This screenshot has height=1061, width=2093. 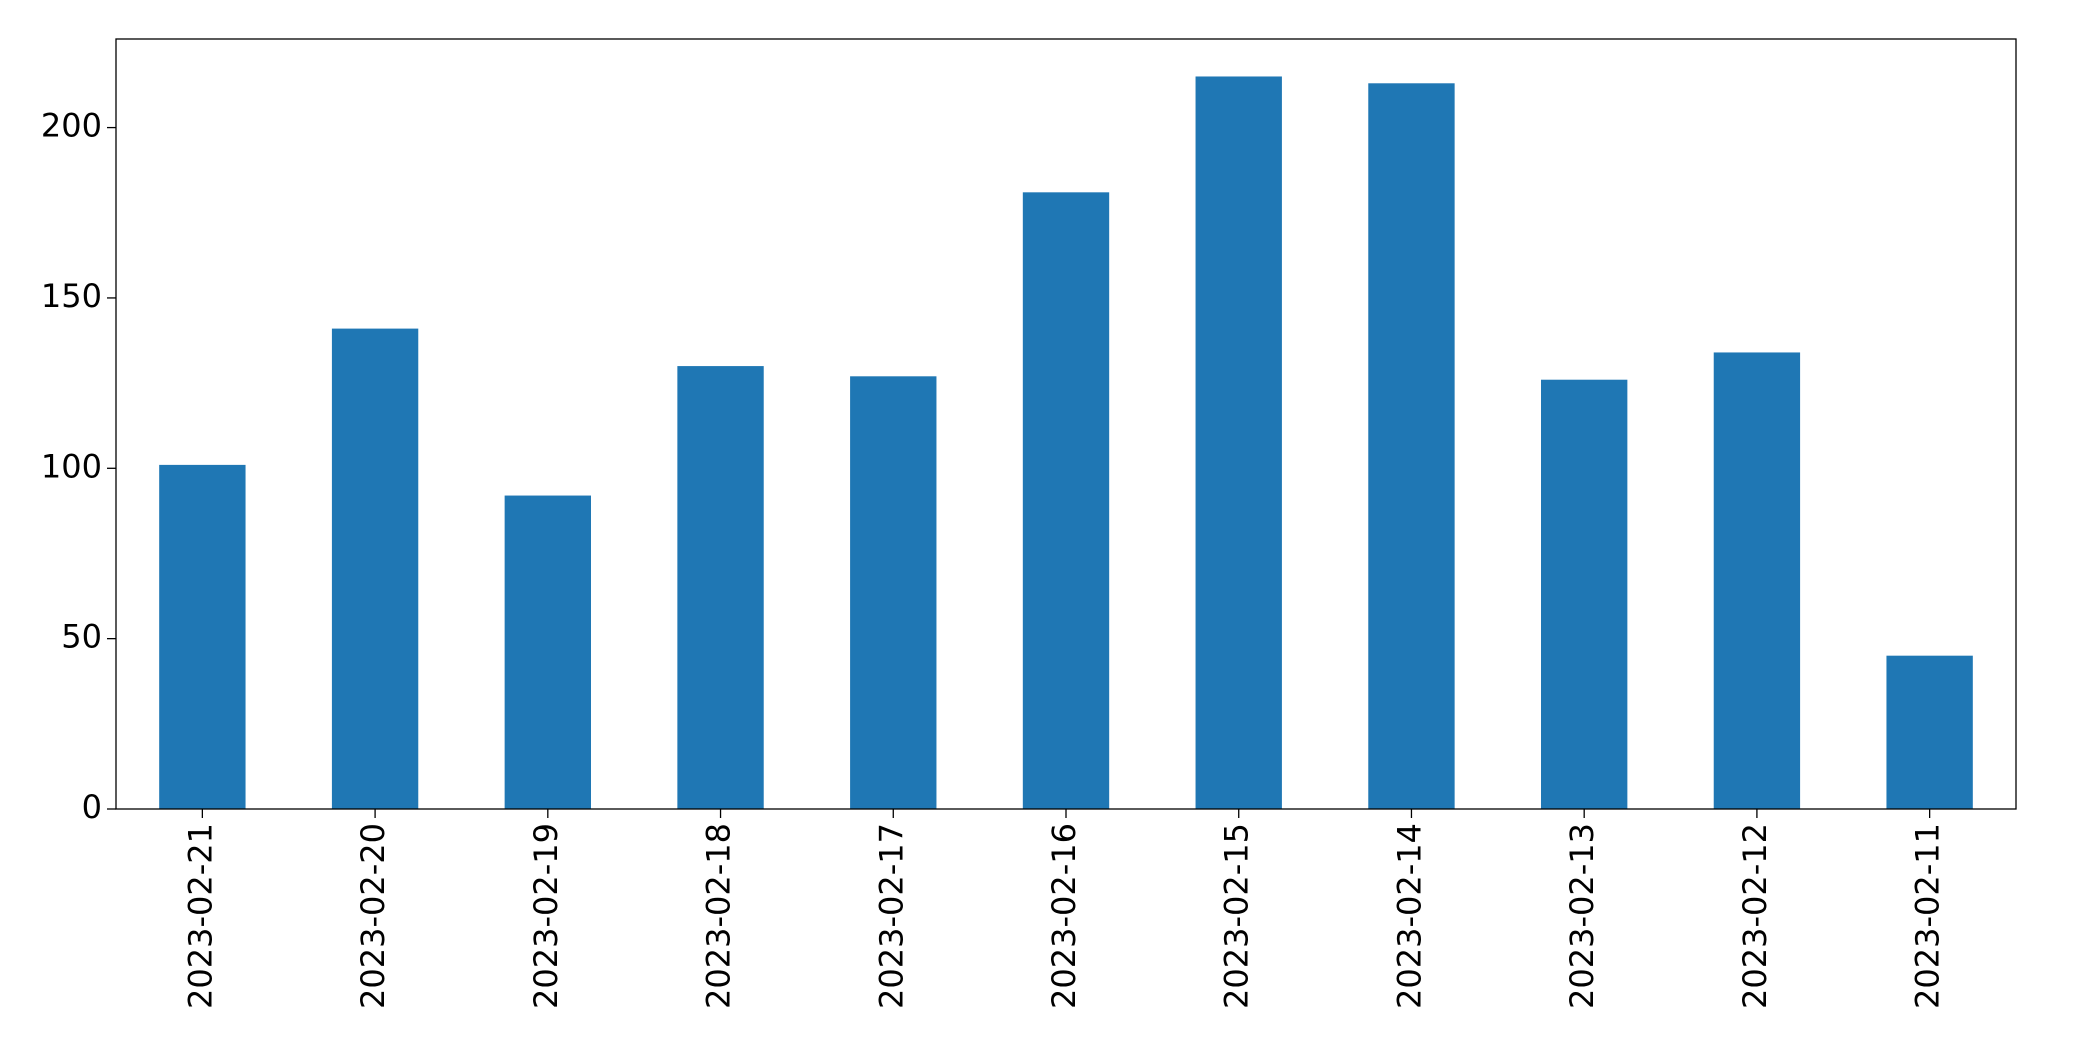 I want to click on x-tick-label: 2023-02-21, so click(x=200, y=916).